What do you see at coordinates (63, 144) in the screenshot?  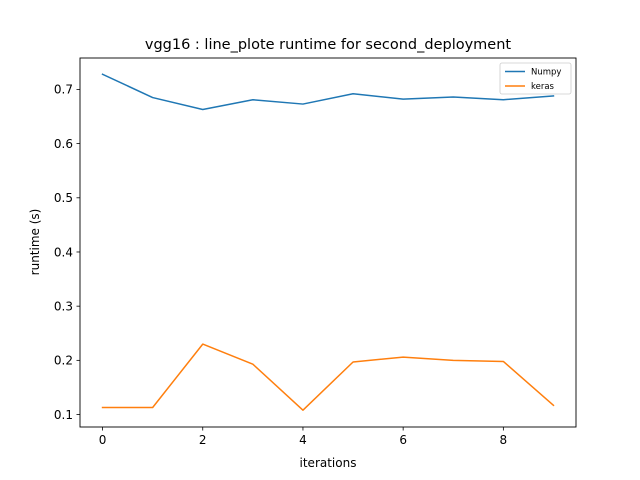 I see `y-tick-label: 0.6` at bounding box center [63, 144].